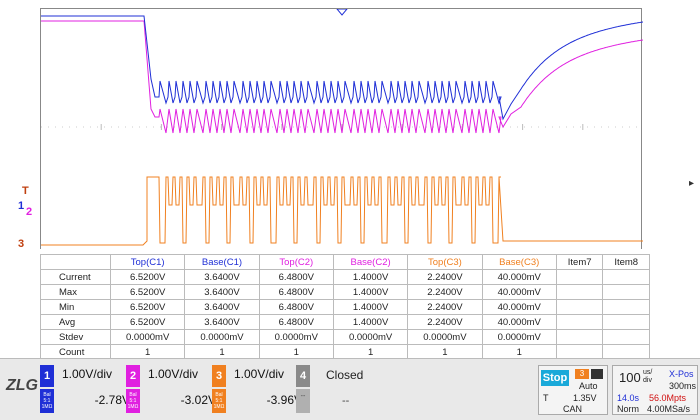  I want to click on trigger-marker: T, so click(25, 191).